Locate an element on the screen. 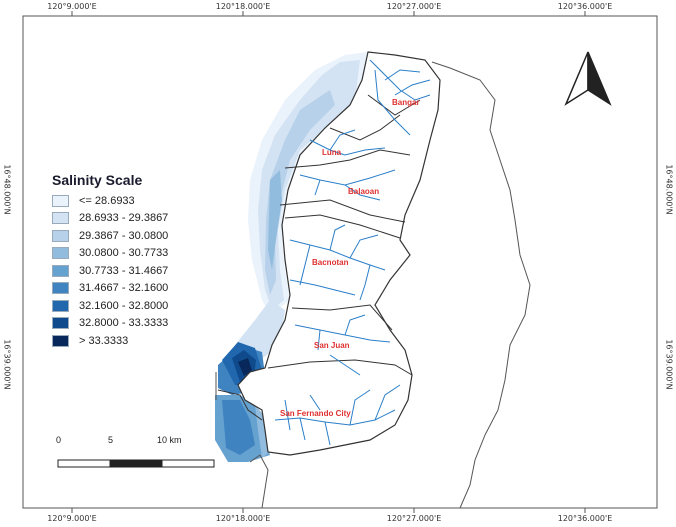  legend-label: 28.6933 - 29.3867 is located at coordinates (124, 218).